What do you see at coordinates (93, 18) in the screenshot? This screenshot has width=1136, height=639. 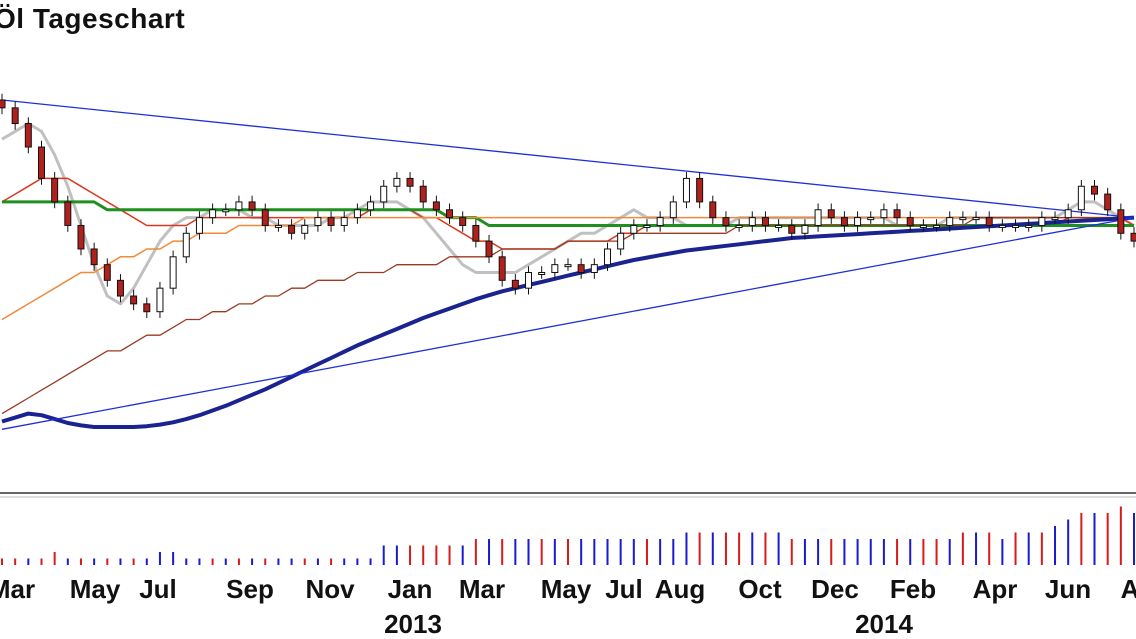 I see `chart-title: Öl Tageschart` at bounding box center [93, 18].